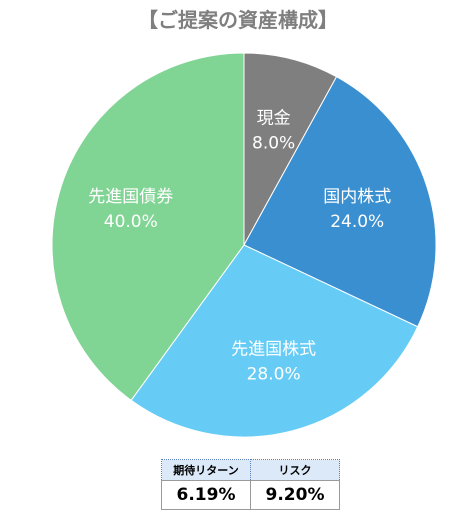  I want to click on pie-slice-2-value: 24.0%, so click(357, 222).